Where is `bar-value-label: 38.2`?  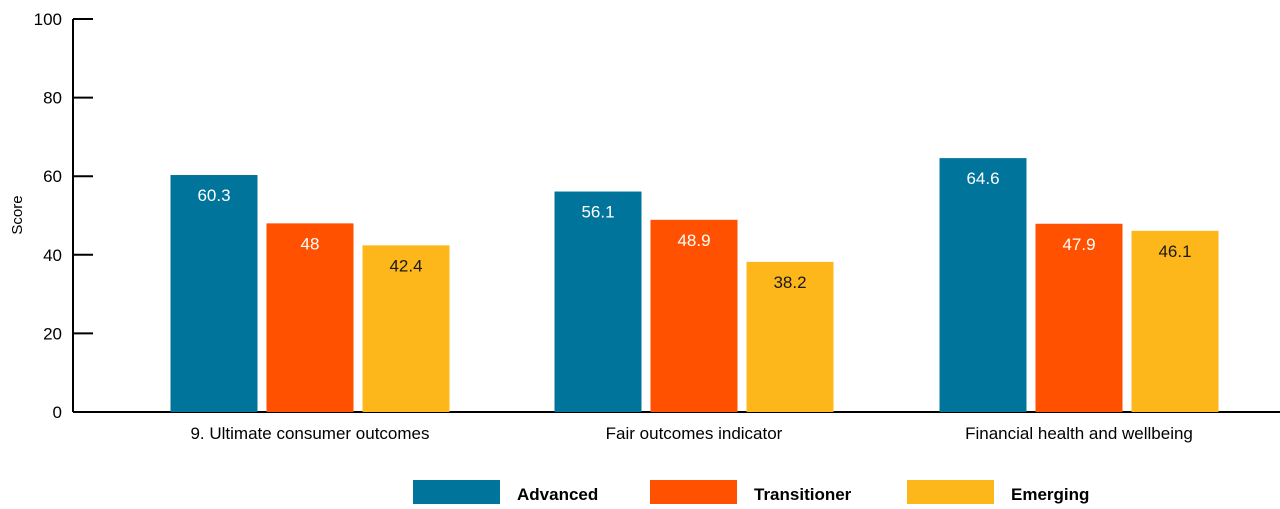
bar-value-label: 38.2 is located at coordinates (789, 282).